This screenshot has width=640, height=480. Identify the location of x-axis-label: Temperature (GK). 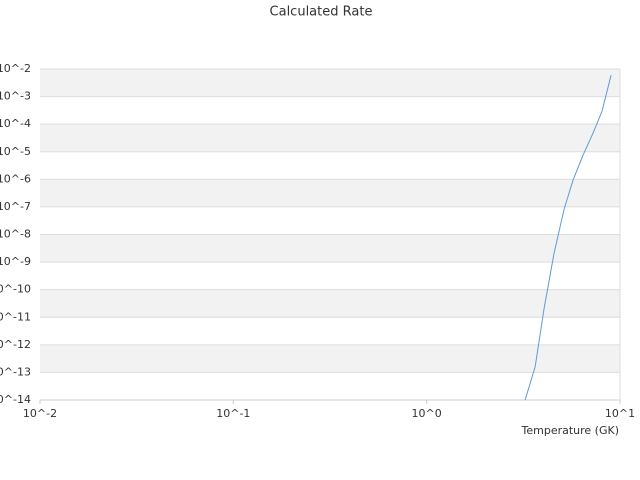
(570, 430).